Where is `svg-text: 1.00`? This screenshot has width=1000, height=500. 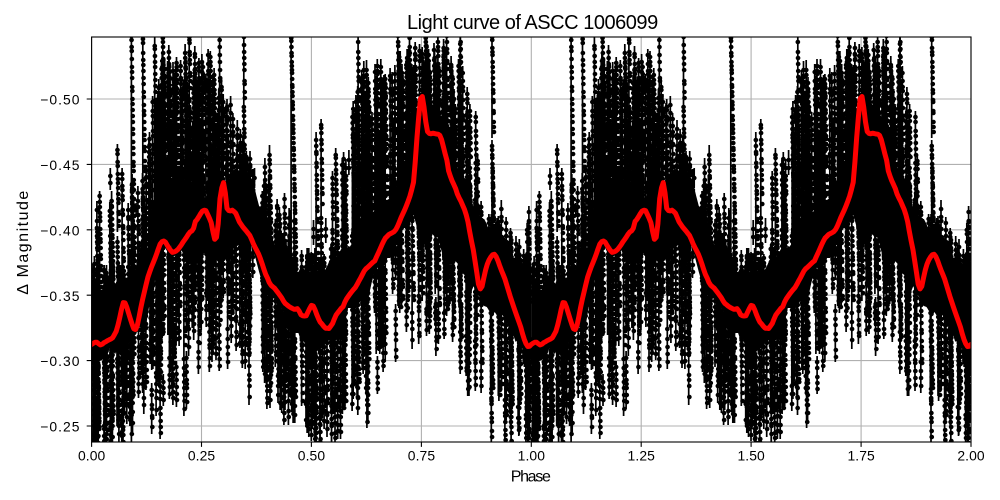
svg-text: 1.00 is located at coordinates (532, 456).